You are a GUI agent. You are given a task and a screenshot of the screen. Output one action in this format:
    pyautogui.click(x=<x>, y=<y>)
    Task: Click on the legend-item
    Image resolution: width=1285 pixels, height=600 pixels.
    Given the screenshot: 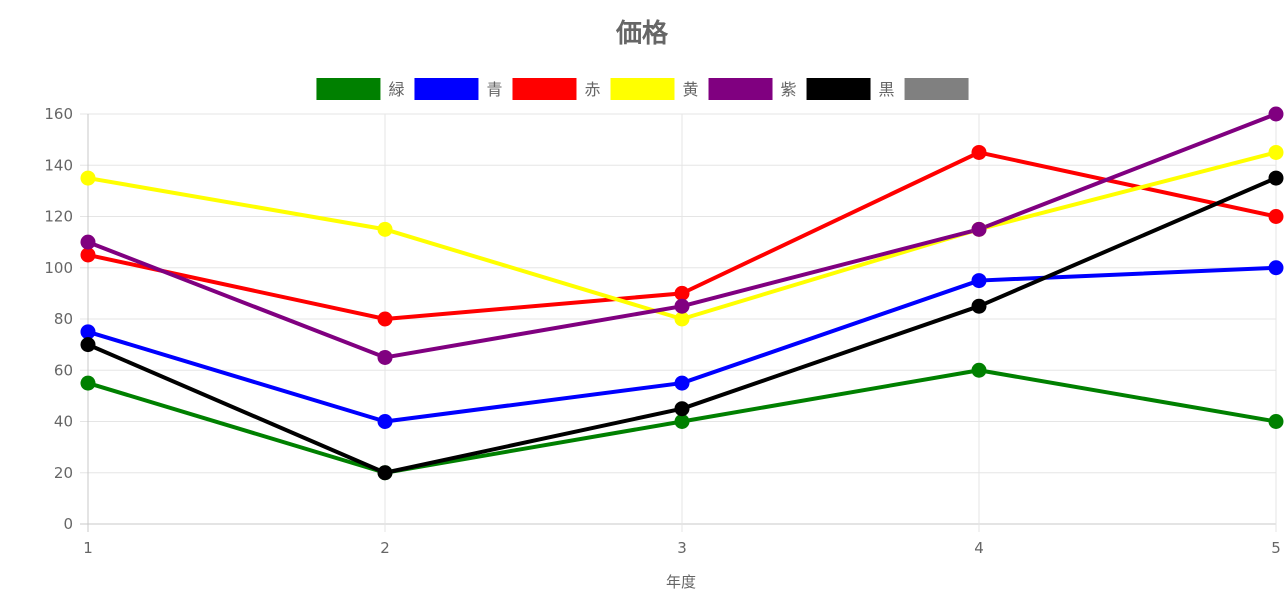 What is the action you would take?
    pyautogui.click(x=936, y=89)
    